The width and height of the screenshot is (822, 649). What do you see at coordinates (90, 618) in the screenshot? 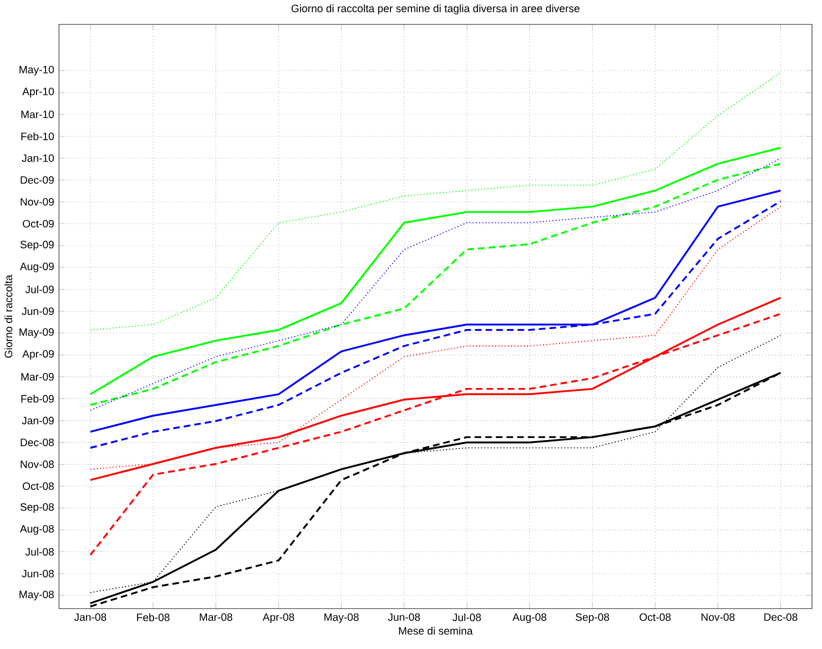
I see `x-tick-label: Jan-08` at bounding box center [90, 618].